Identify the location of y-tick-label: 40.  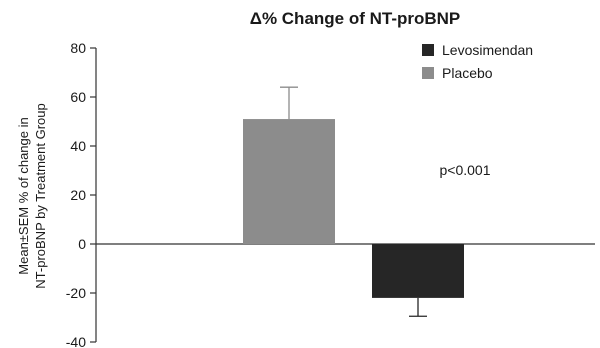
(78, 146).